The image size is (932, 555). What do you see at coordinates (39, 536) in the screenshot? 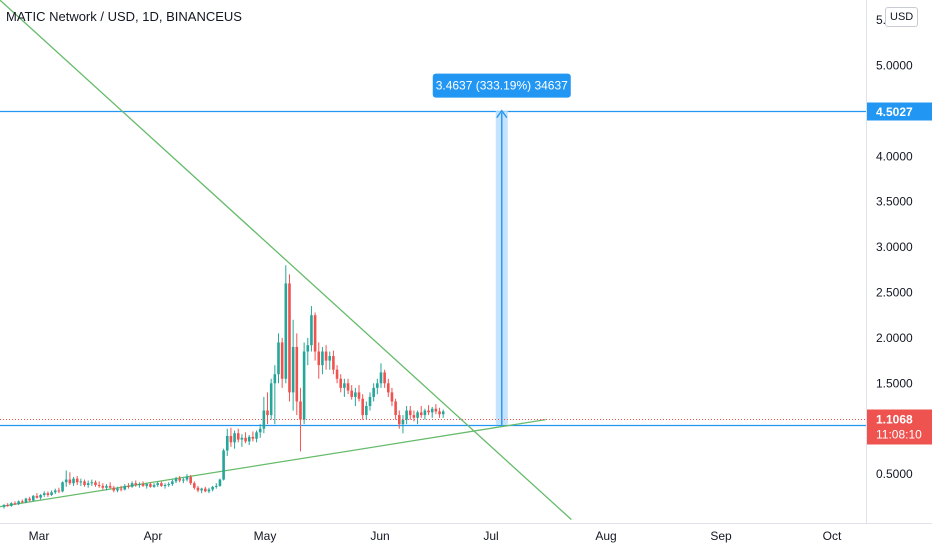
I see `time-tick-label: Mar` at bounding box center [39, 536].